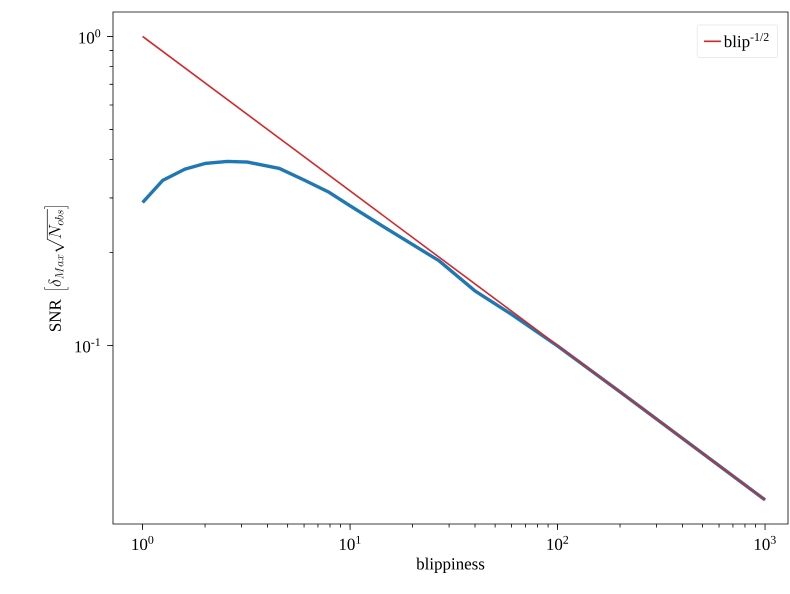 This screenshot has width=790, height=594. I want to click on y-axis-title: $\mathrm{SNR}\ \left[\delta_{Max}\sqrt{N_{obs}}\right]$, so click(56, 269).